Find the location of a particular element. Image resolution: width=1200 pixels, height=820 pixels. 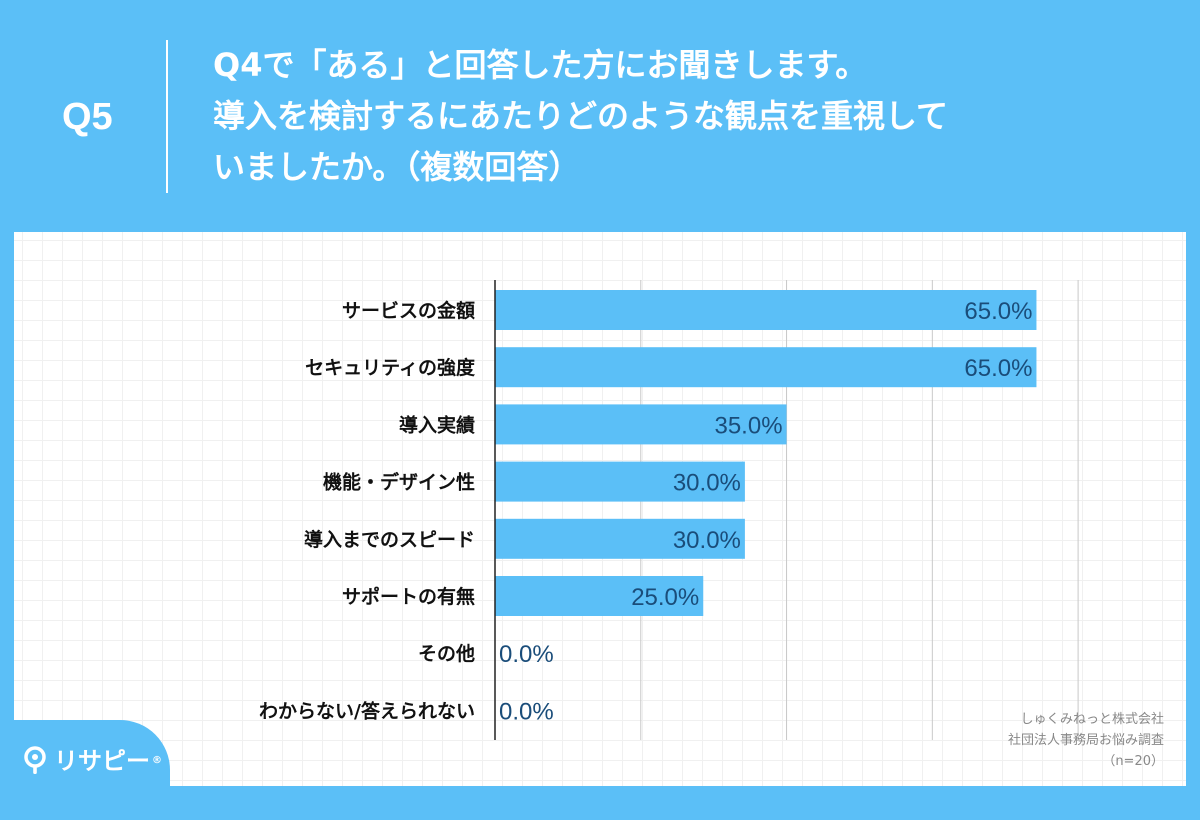

logo: リサピー ® is located at coordinates (92, 761).